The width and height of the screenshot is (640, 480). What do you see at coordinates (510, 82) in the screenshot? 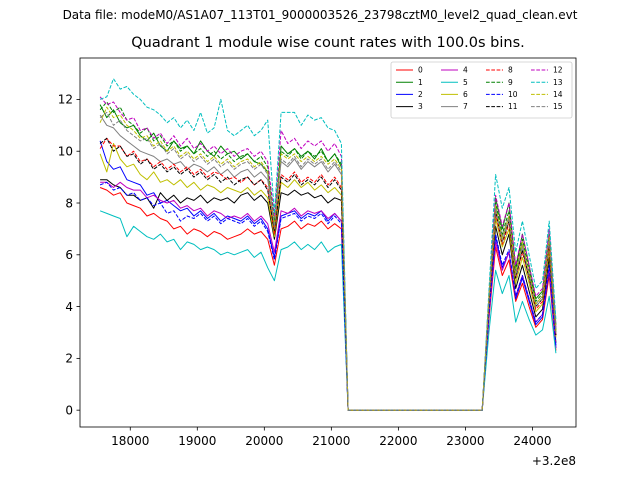
I see `legend-label-9: 9` at bounding box center [510, 82].